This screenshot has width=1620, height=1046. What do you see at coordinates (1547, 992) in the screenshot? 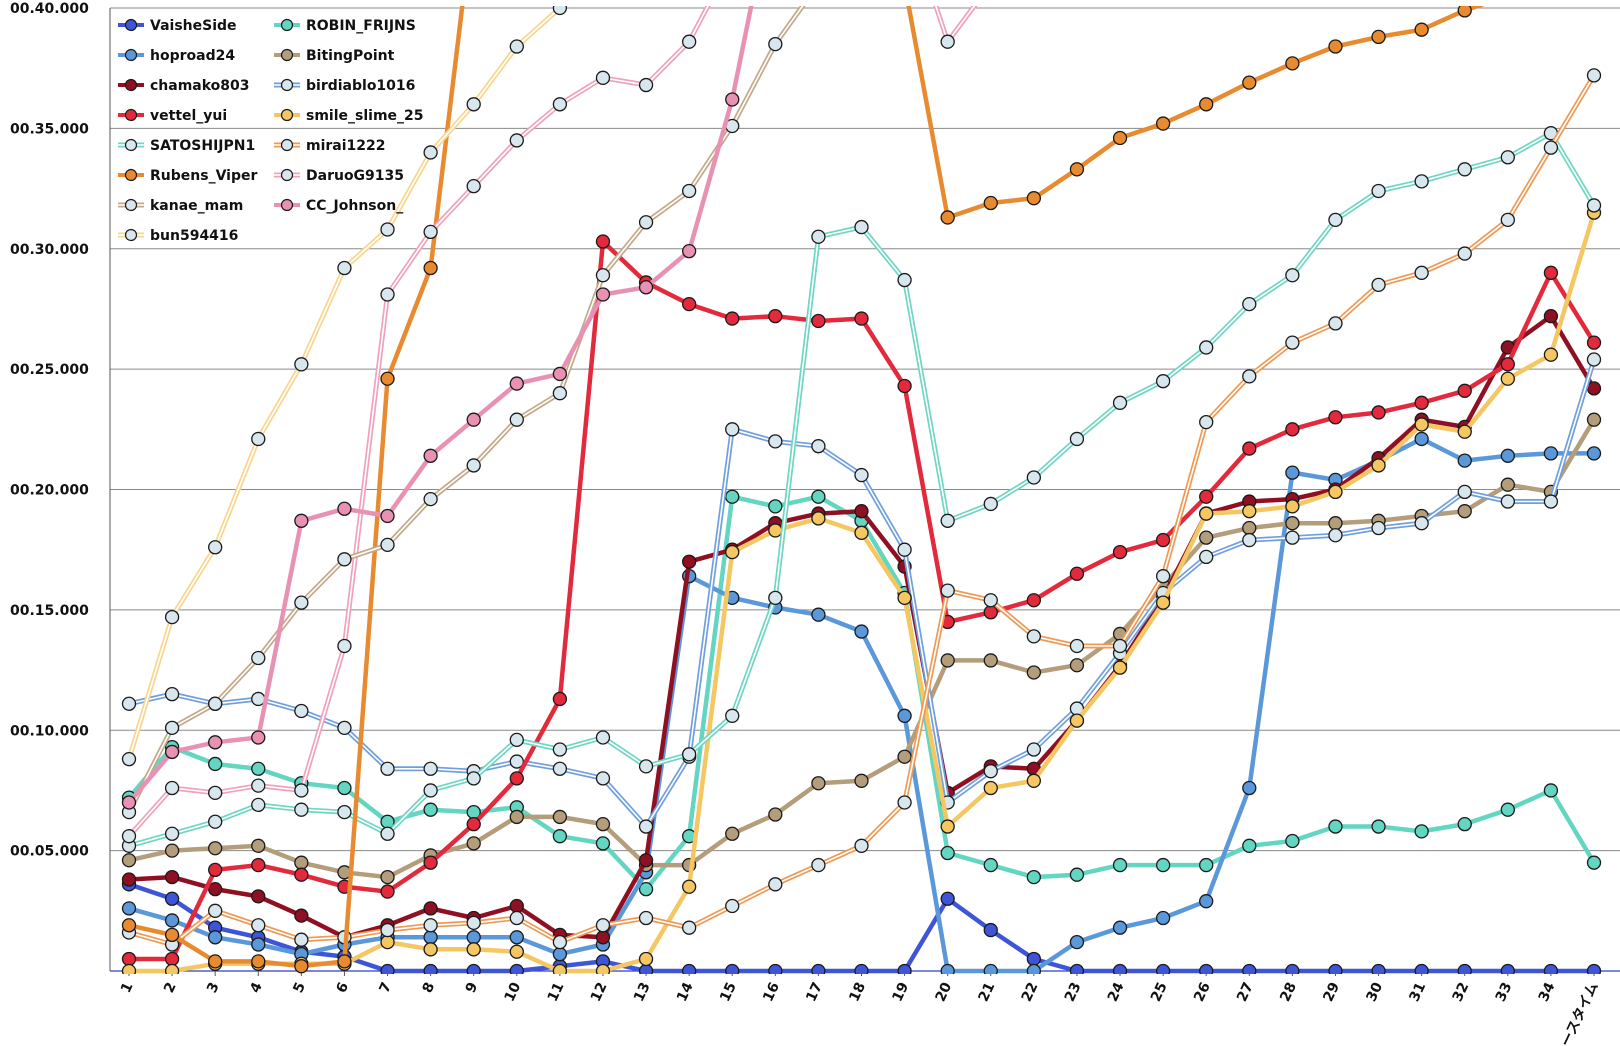
I see `x-tick-label: 34` at bounding box center [1547, 992].